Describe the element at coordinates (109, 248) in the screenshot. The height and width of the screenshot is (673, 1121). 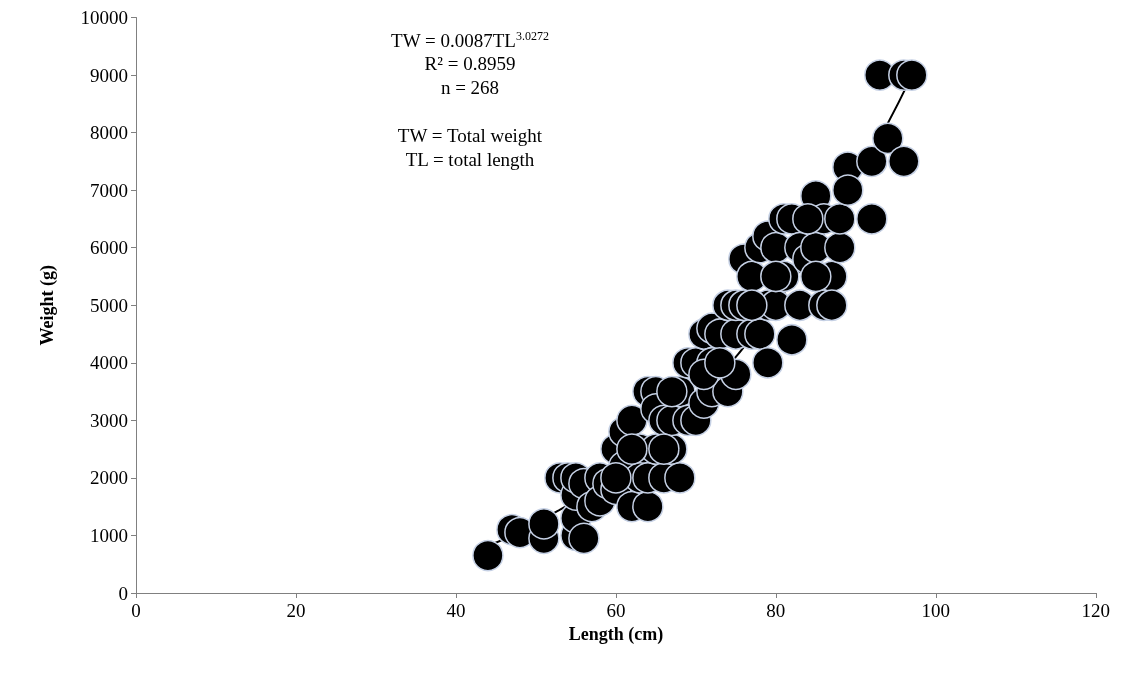
I see `y-tick-label: 6000` at that location.